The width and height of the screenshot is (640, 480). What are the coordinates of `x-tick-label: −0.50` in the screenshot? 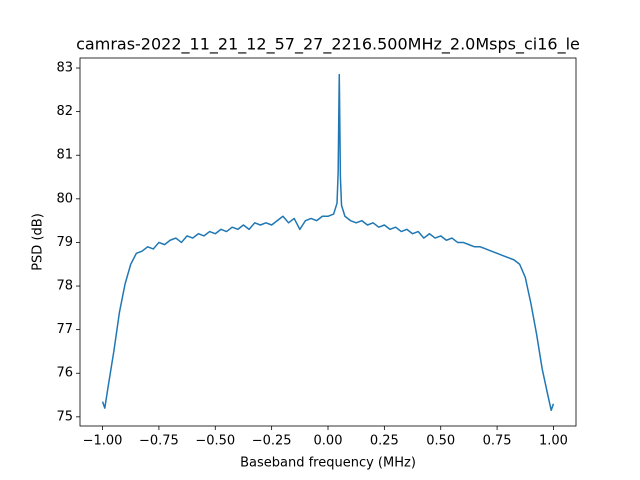 It's located at (215, 441).